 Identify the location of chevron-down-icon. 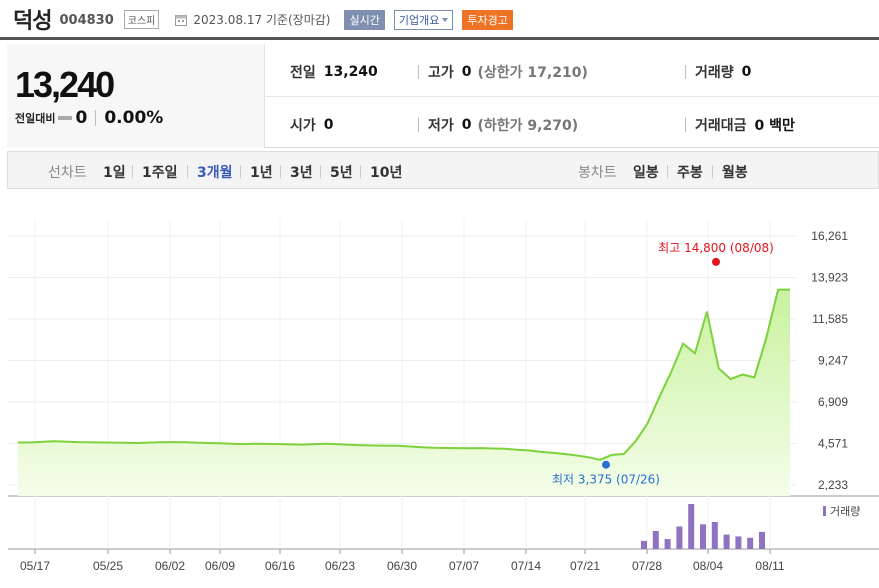
(445, 19).